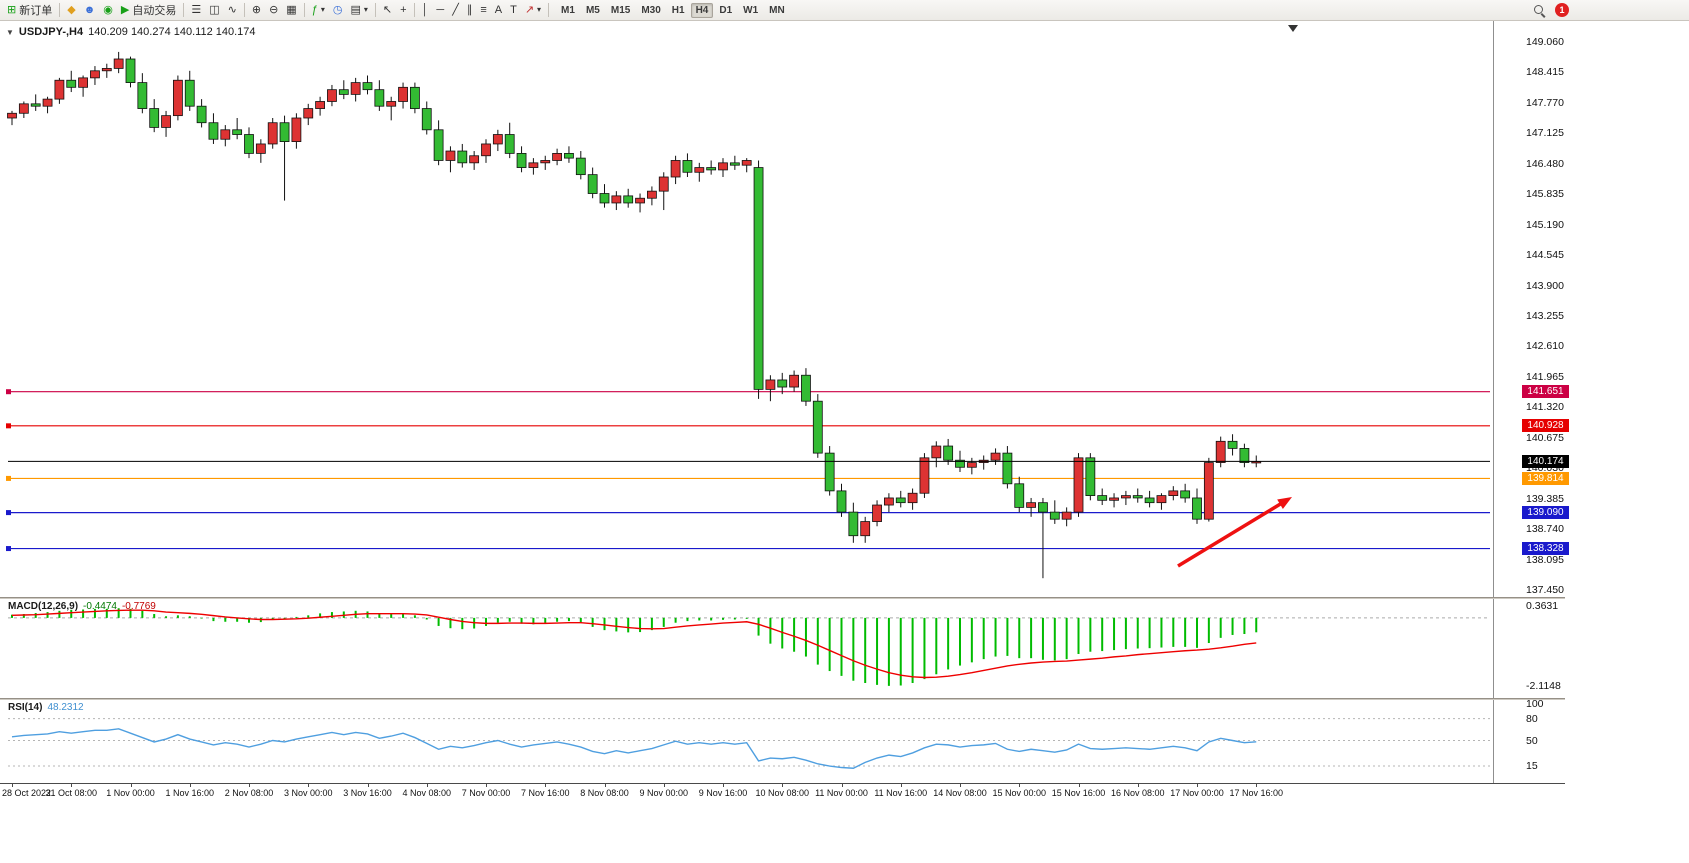 This screenshot has height=863, width=1689. I want to click on bars-chart-icon: ☰, so click(196, 9).